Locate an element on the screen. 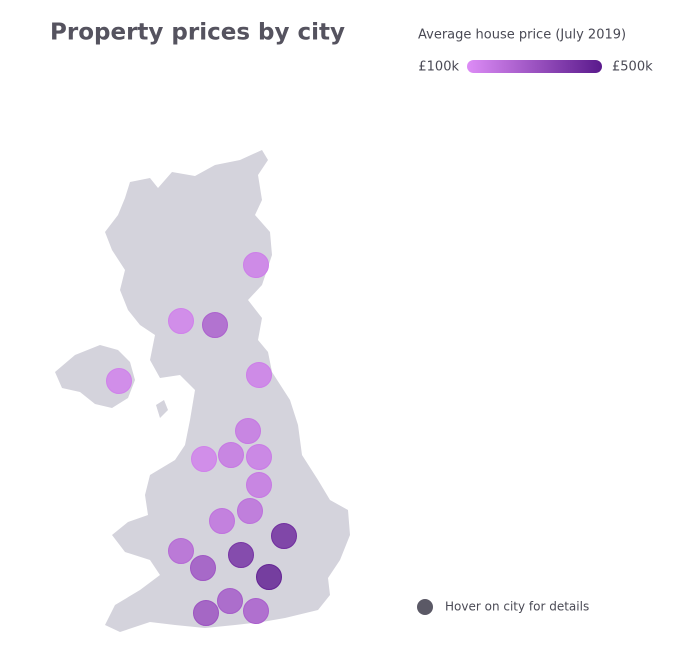  color-scale is located at coordinates (534, 66).